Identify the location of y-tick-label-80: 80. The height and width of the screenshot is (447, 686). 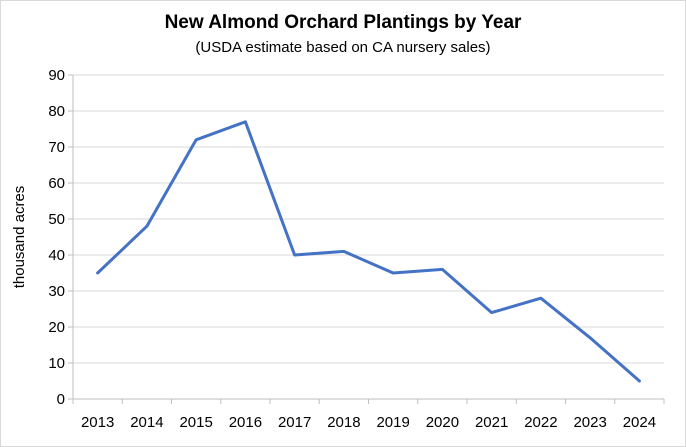
(56, 111).